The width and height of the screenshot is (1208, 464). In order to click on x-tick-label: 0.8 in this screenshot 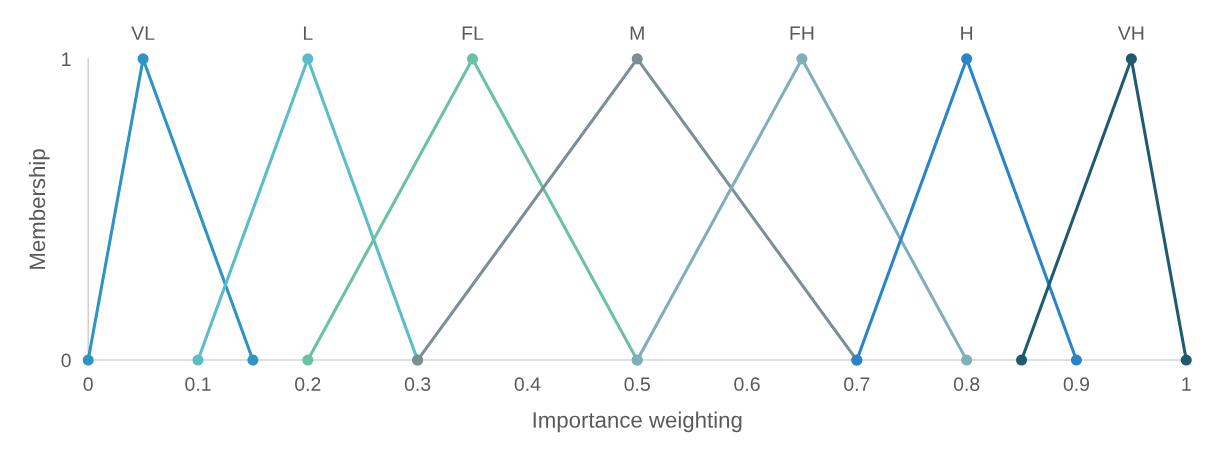, I will do `click(966, 384)`.